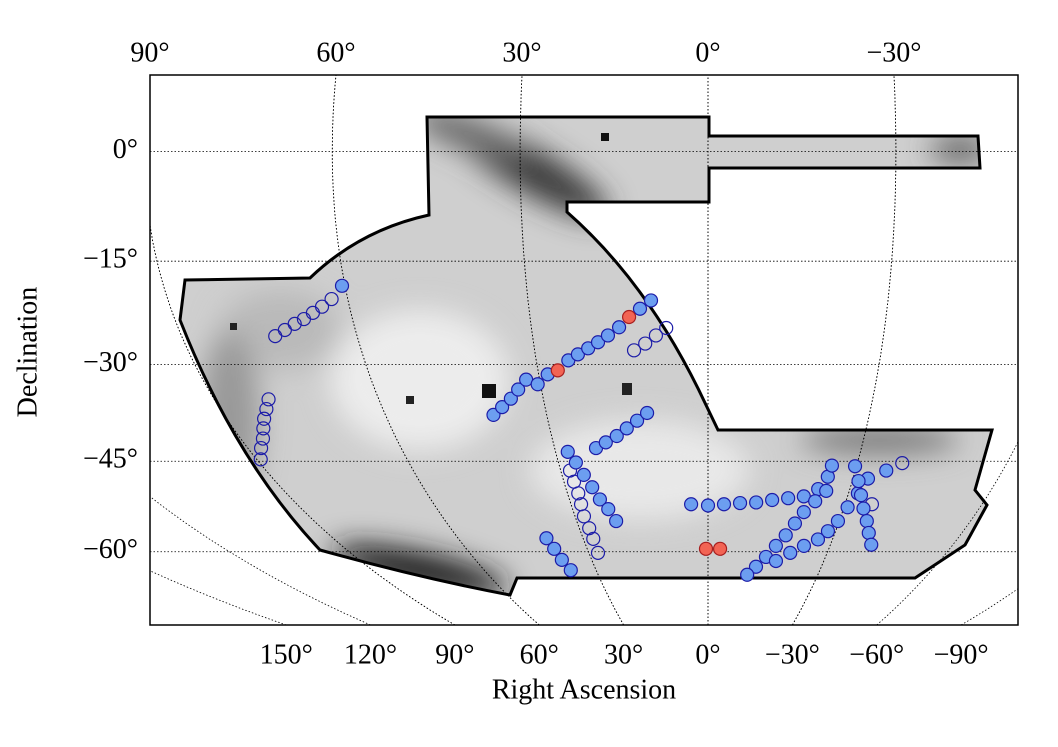 The width and height of the screenshot is (1058, 747). I want to click on y-tick-label: 0°, so click(125, 149).